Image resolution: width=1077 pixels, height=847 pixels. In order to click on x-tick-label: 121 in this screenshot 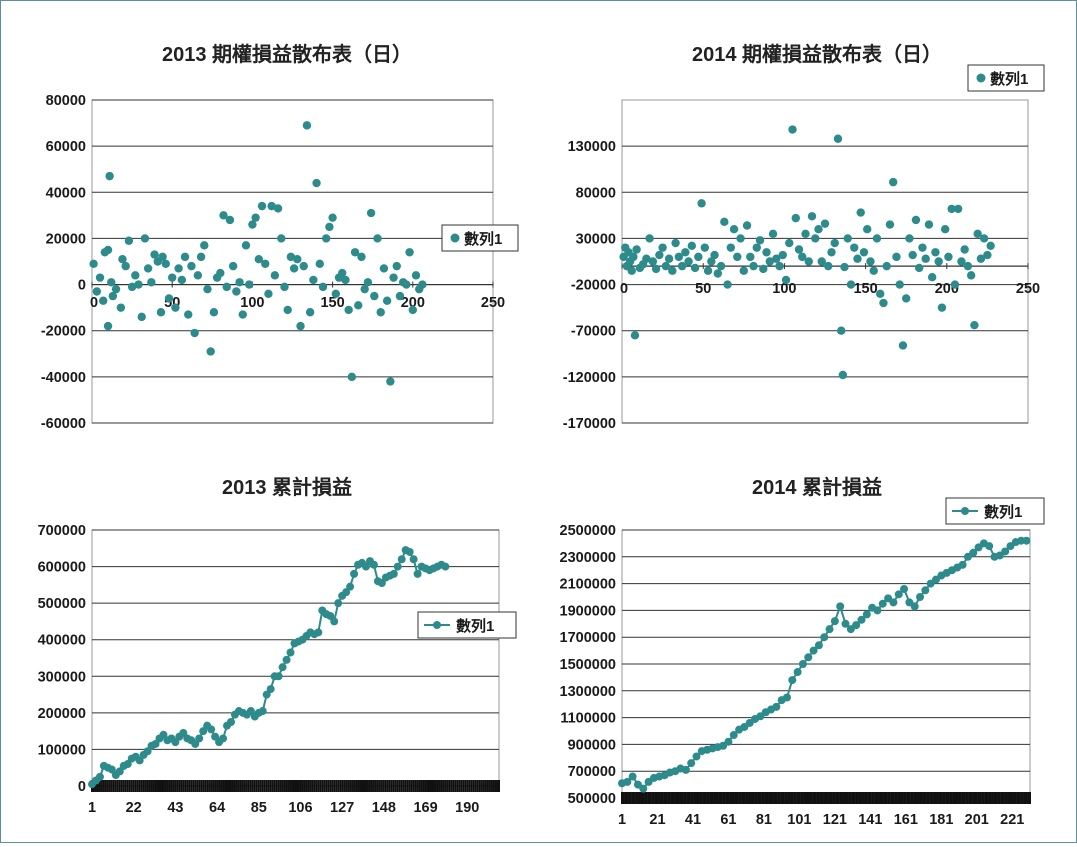, I will do `click(835, 820)`.